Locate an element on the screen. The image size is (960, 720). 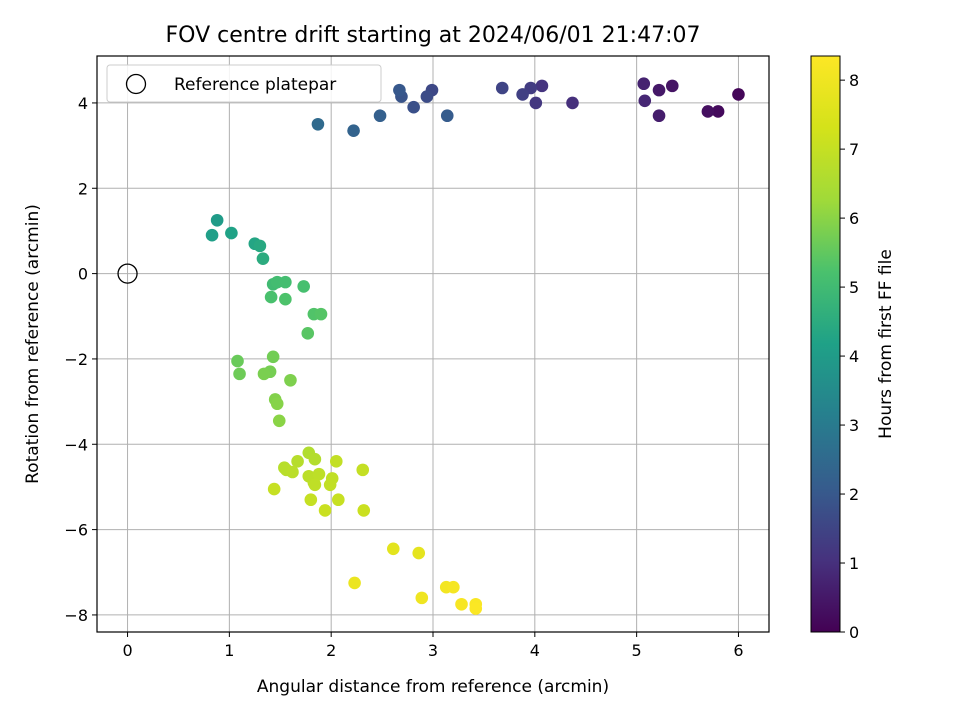
y-tick-label: 0 is located at coordinates (83, 274).